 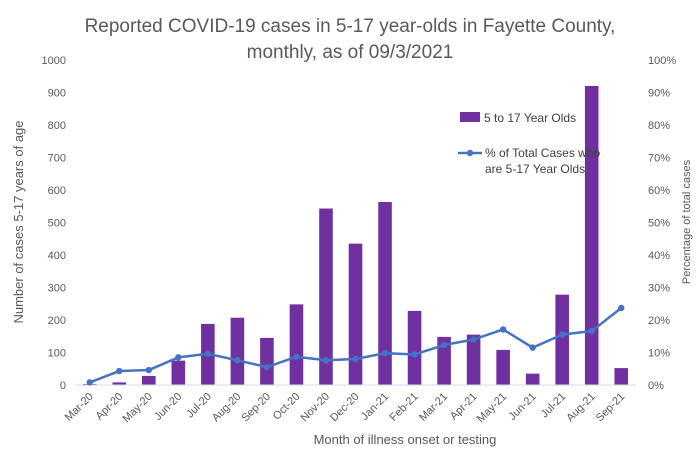 What do you see at coordinates (57, 94) in the screenshot?
I see `y-tick-label: 900` at bounding box center [57, 94].